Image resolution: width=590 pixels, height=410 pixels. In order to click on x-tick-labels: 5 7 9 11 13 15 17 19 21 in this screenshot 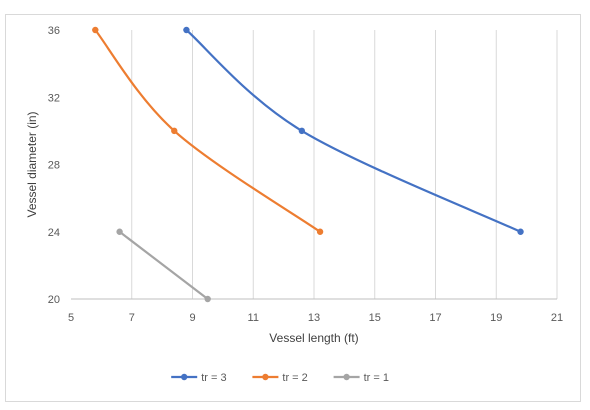, I will do `click(315, 318)`.